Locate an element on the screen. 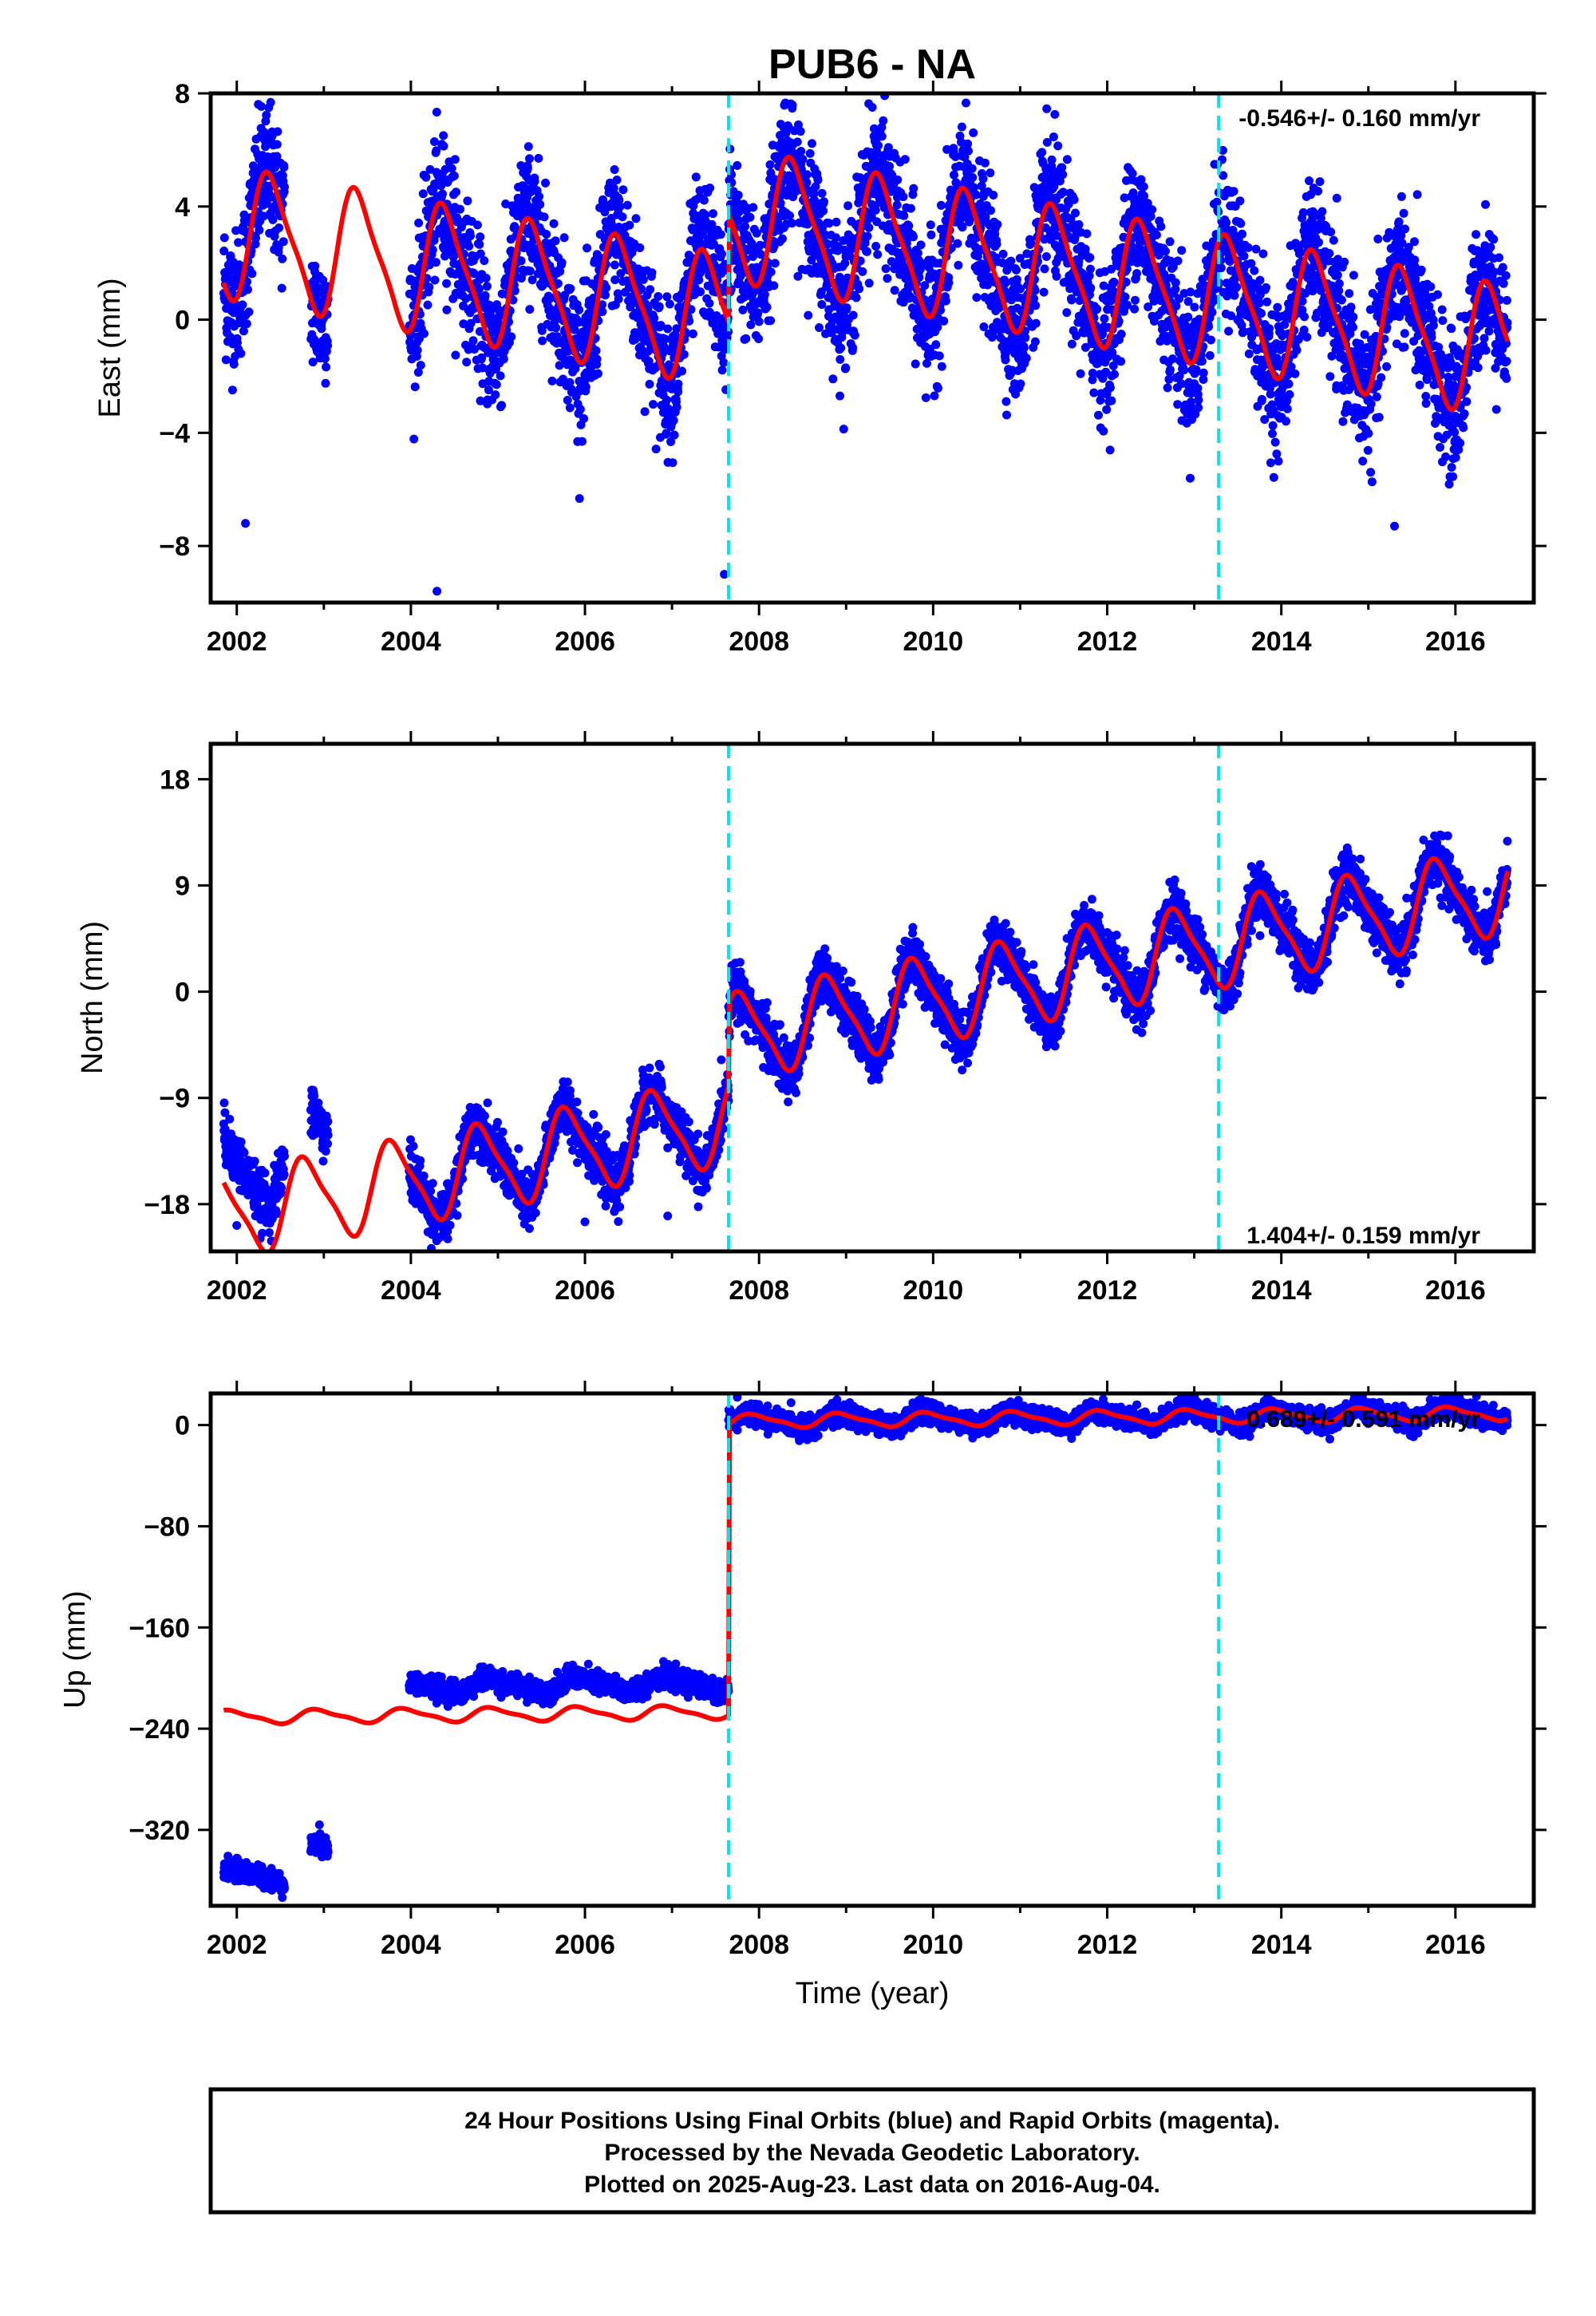 The height and width of the screenshot is (2316, 1596). x-tick-label: 2008 is located at coordinates (759, 641).